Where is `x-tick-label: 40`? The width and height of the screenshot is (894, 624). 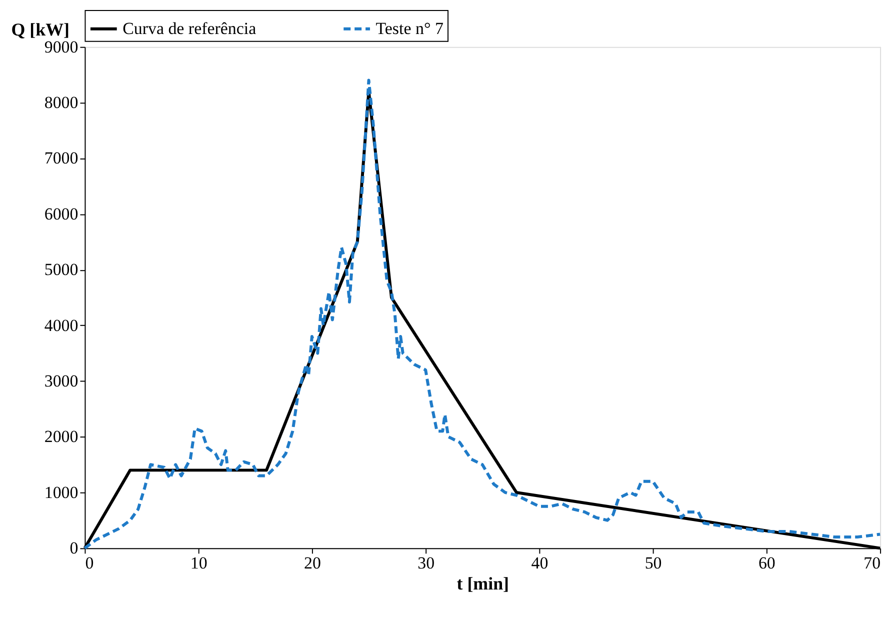
x-tick-label: 40 is located at coordinates (539, 563).